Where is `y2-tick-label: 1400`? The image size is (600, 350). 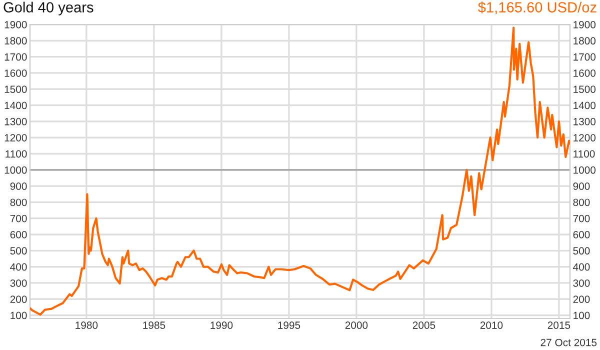 y2-tick-label: 1400 is located at coordinates (585, 106).